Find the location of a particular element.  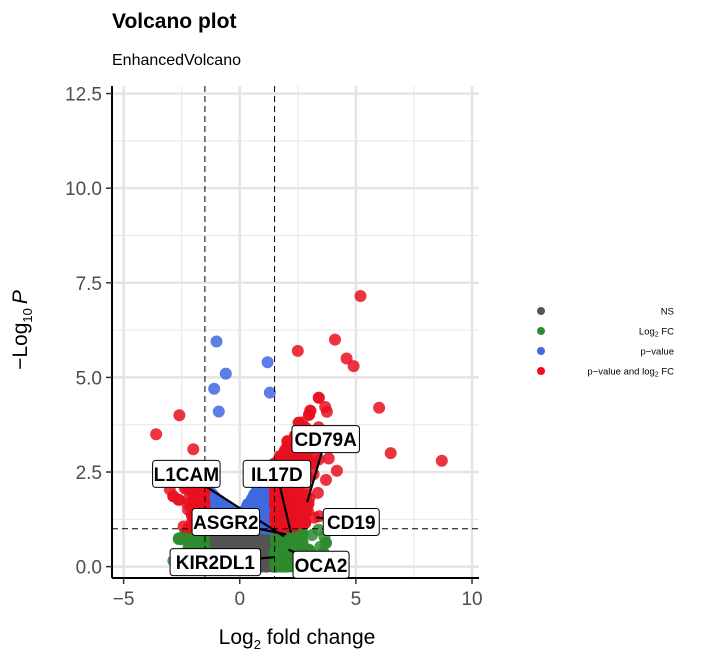

x-tick-label: 5 is located at coordinates (356, 599).